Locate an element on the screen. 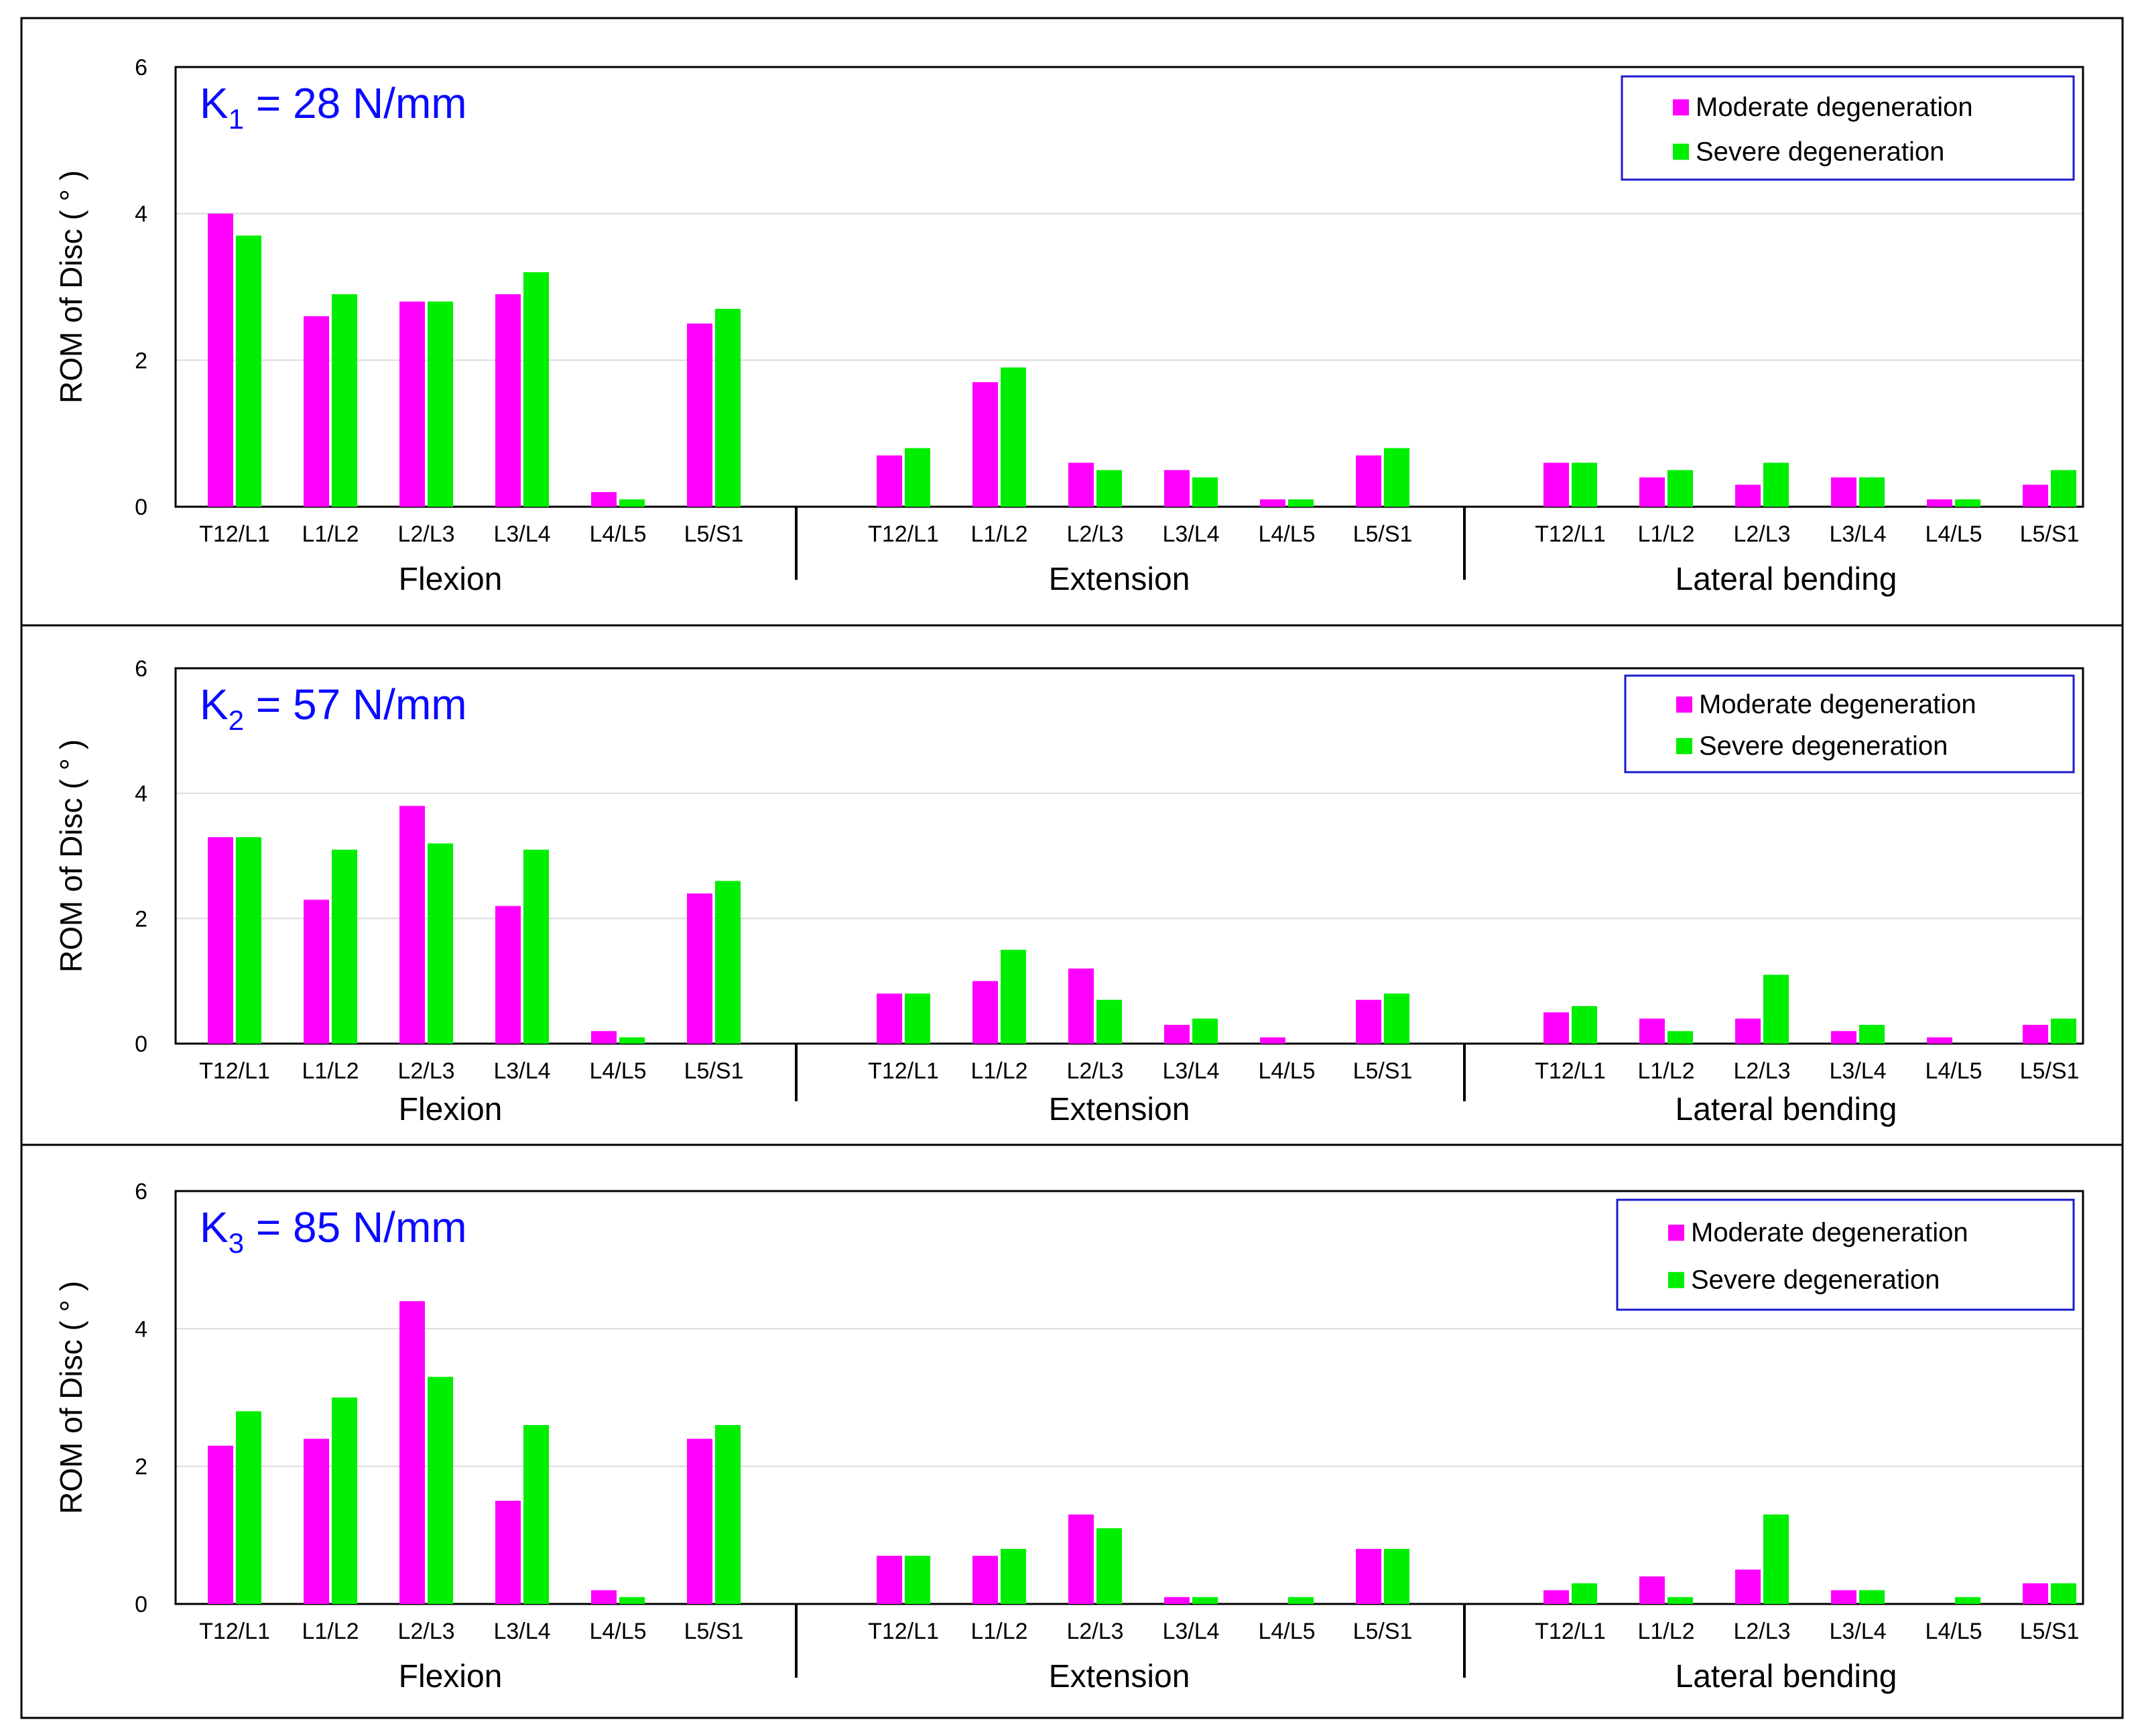  y-tick-label: 4 is located at coordinates (141, 795).